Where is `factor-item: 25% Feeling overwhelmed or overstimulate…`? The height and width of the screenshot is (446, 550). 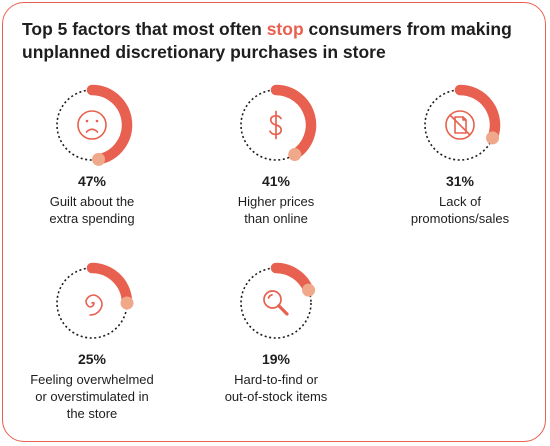
factor-item: 25% Feeling overwhelmed or overstimulate… is located at coordinates (92, 342).